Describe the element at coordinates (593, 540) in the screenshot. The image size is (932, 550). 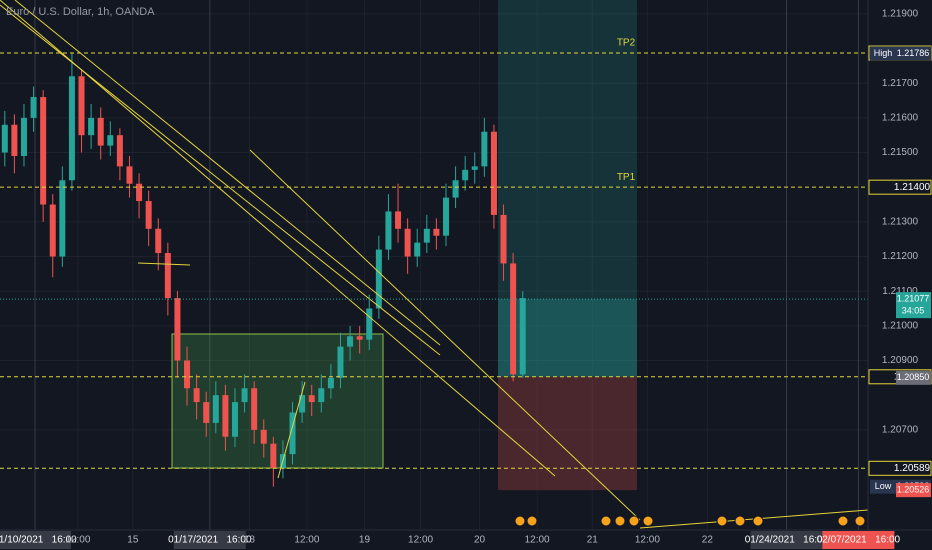
I see `x-tick-label: 21` at that location.